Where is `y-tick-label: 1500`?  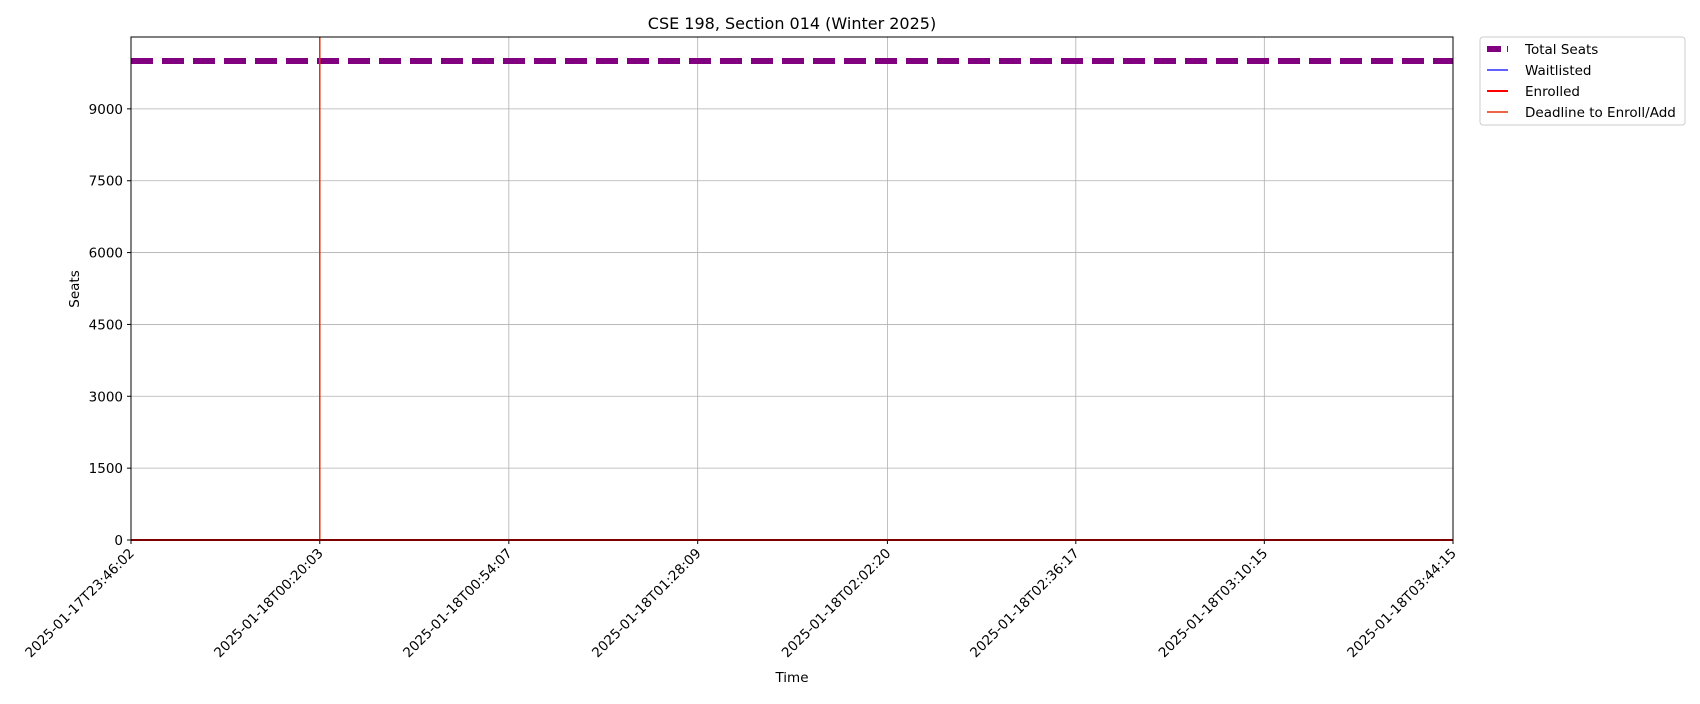 y-tick-label: 1500 is located at coordinates (106, 469).